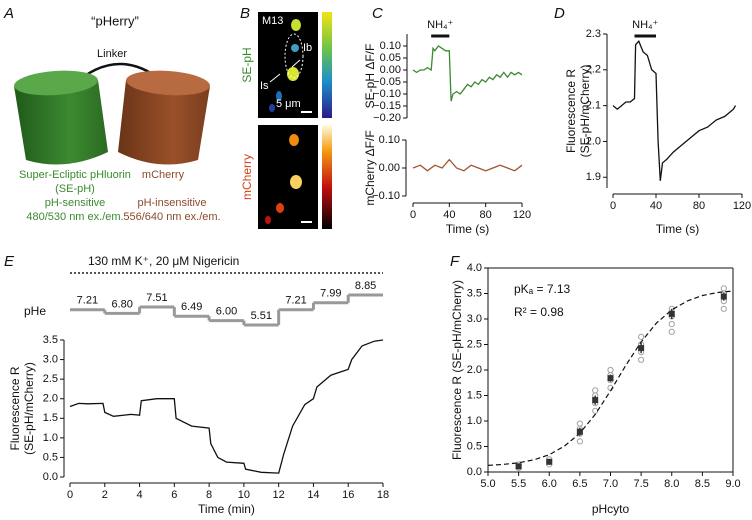 The image size is (752, 520). Describe the element at coordinates (9, 261) in the screenshot. I see `panel-label: E` at that location.